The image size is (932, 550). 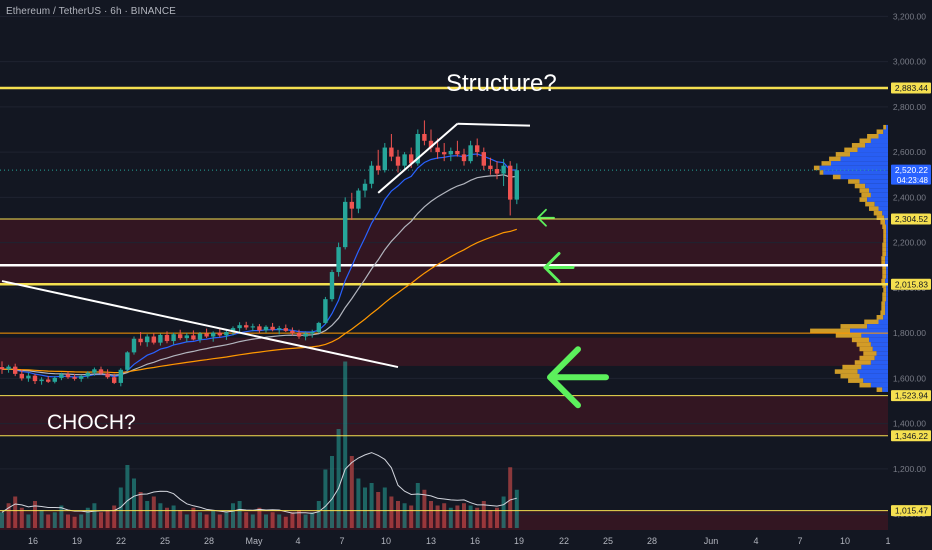 I want to click on arrow-left-icon, so click(x=578, y=377).